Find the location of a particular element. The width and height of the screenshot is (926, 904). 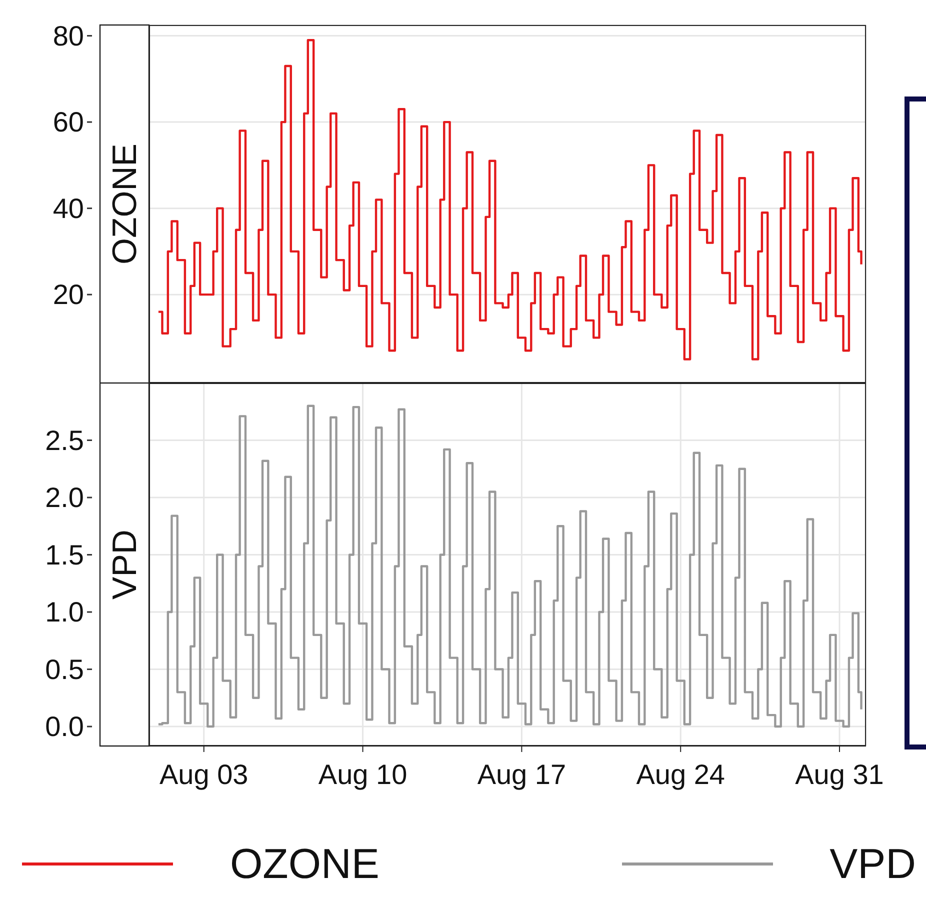

x-tick-label: Aug 24 is located at coordinates (680, 774).